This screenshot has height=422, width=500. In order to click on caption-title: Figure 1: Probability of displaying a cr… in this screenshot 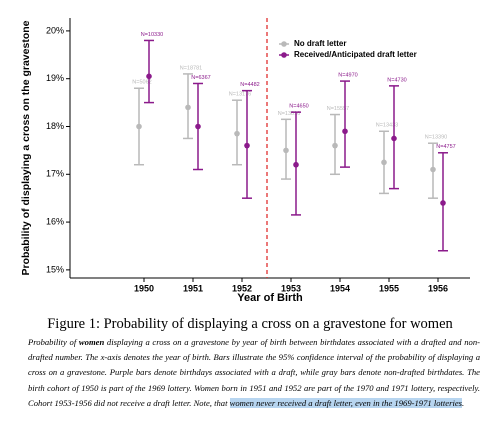, I will do `click(250, 324)`.